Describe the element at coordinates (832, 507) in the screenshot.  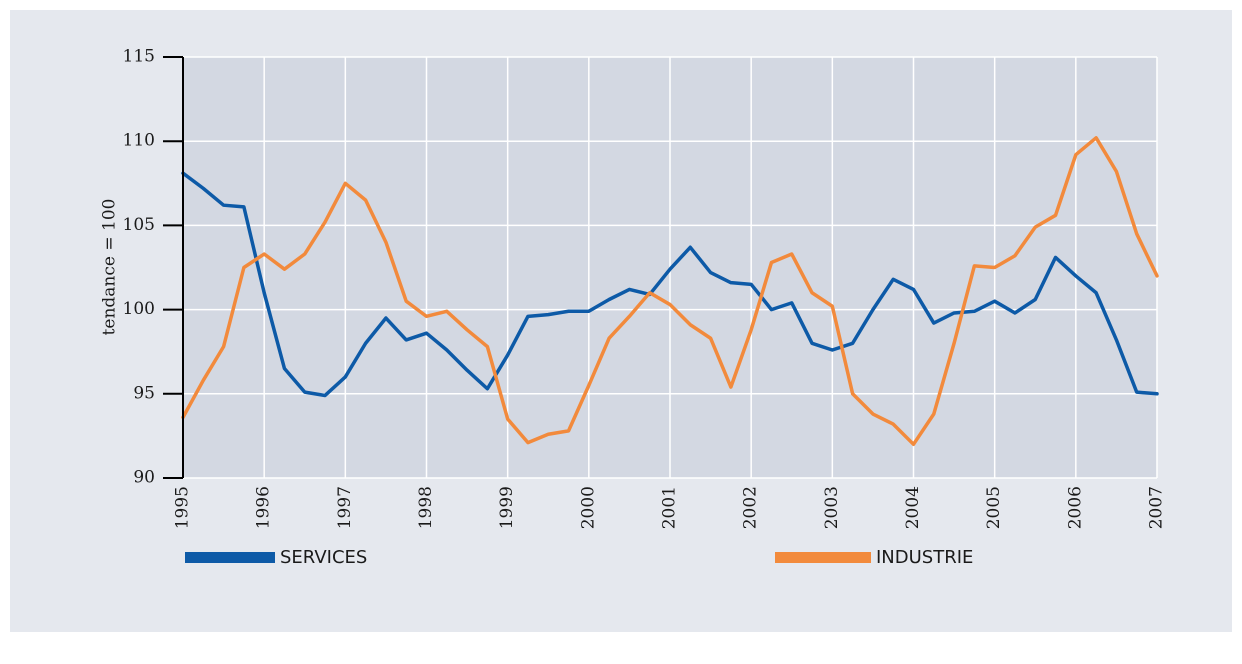
I see `x-tick-label: 2003` at that location.